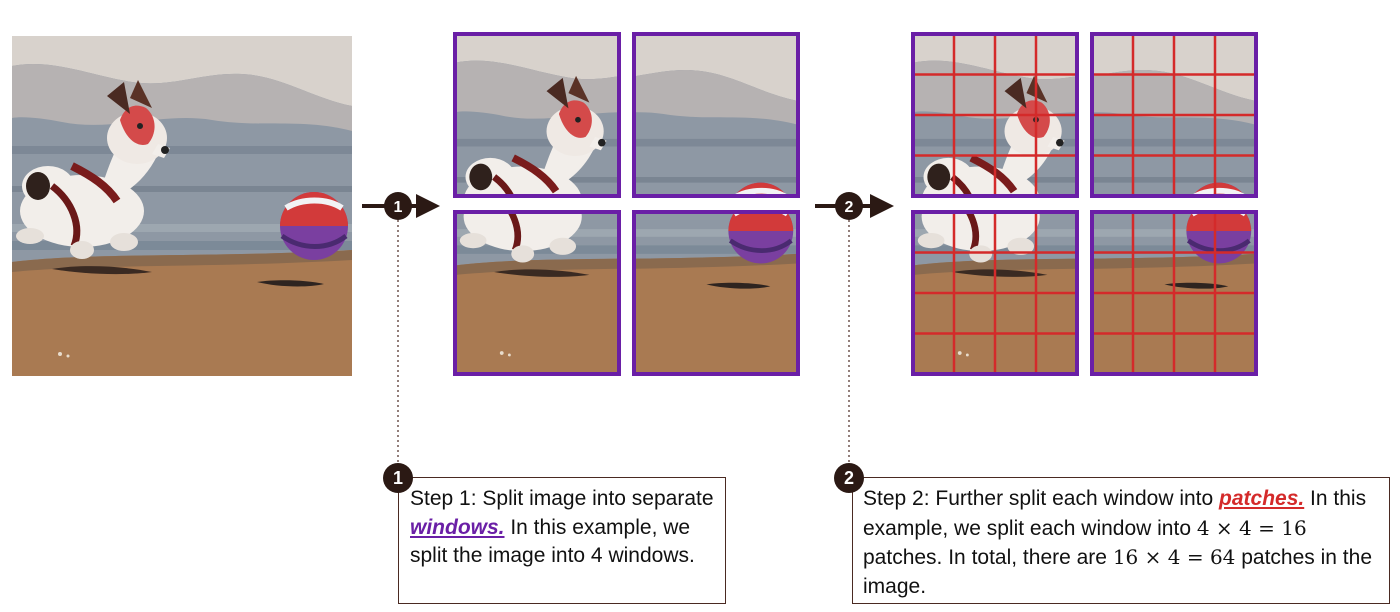 This screenshot has width=1400, height=612. What do you see at coordinates (1117, 572) in the screenshot?
I see `step-2-tail: patches in the image.` at bounding box center [1117, 572].